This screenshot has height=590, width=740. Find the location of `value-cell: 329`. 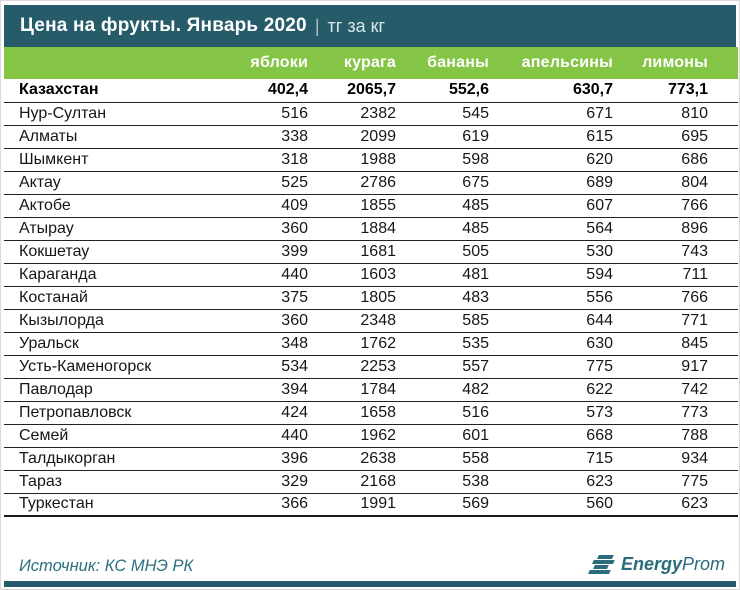

value-cell: 329 is located at coordinates (264, 482).